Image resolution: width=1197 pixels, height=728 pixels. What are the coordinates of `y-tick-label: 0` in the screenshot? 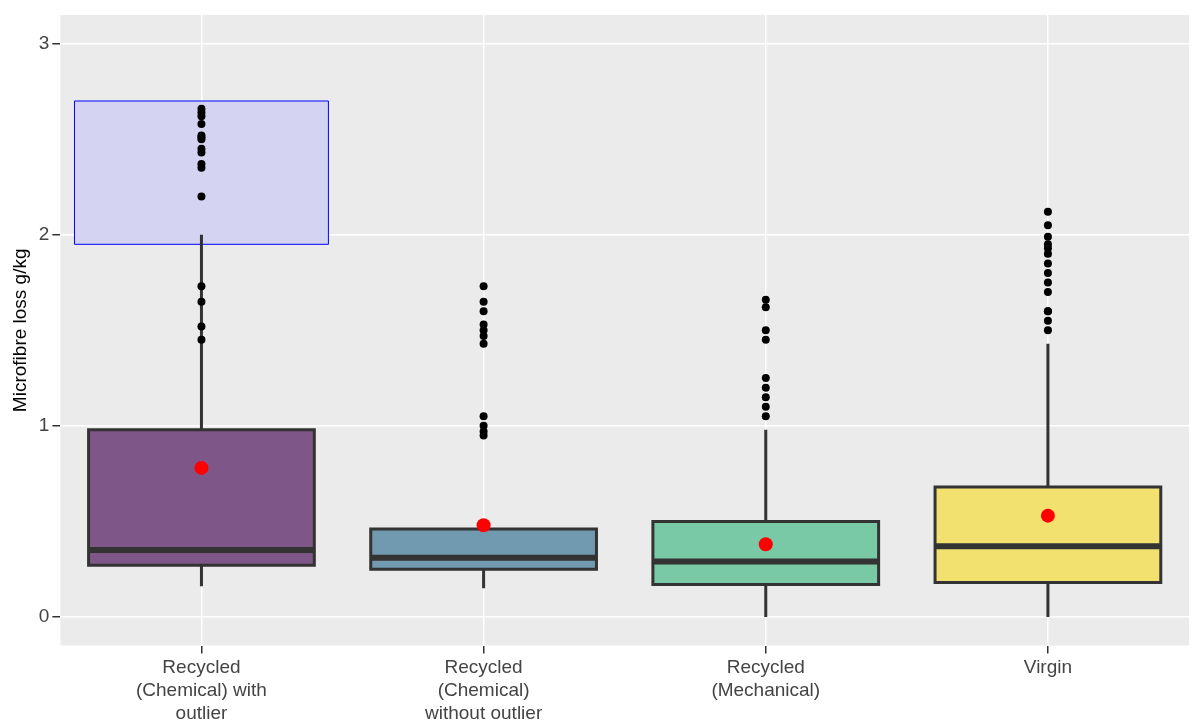 It's located at (44, 616).